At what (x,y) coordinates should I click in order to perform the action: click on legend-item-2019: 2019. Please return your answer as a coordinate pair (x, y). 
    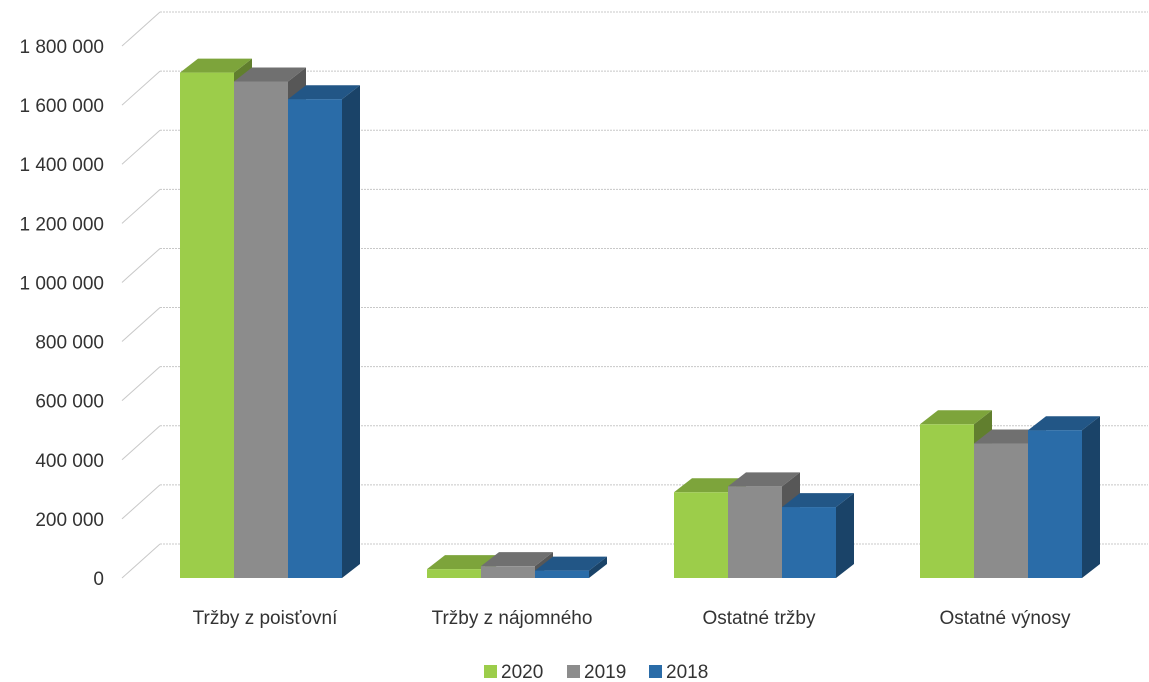
    Looking at the image, I should click on (596, 672).